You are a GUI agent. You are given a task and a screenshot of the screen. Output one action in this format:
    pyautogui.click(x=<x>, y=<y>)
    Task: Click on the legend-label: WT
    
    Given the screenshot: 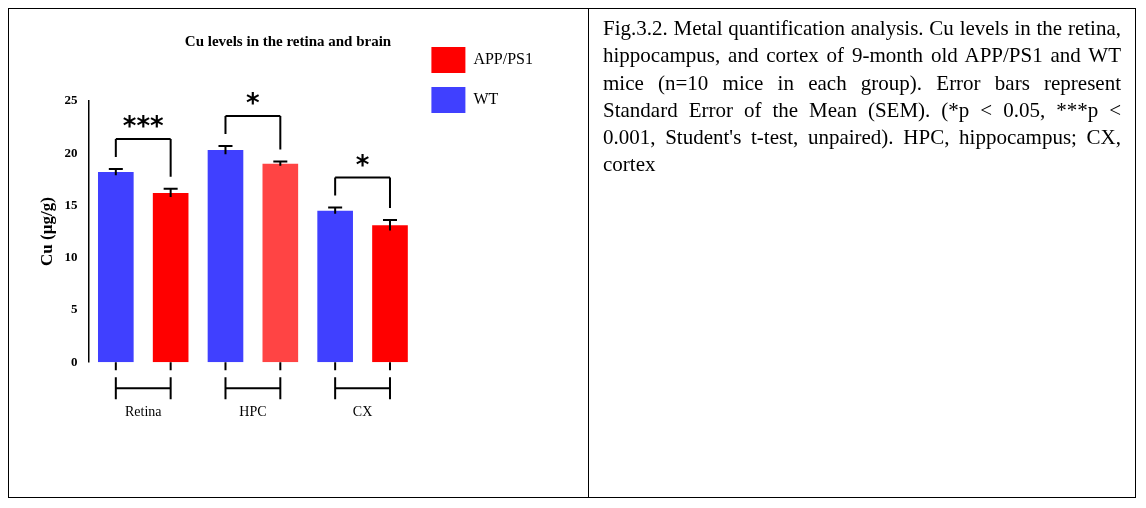 What is the action you would take?
    pyautogui.click(x=486, y=99)
    